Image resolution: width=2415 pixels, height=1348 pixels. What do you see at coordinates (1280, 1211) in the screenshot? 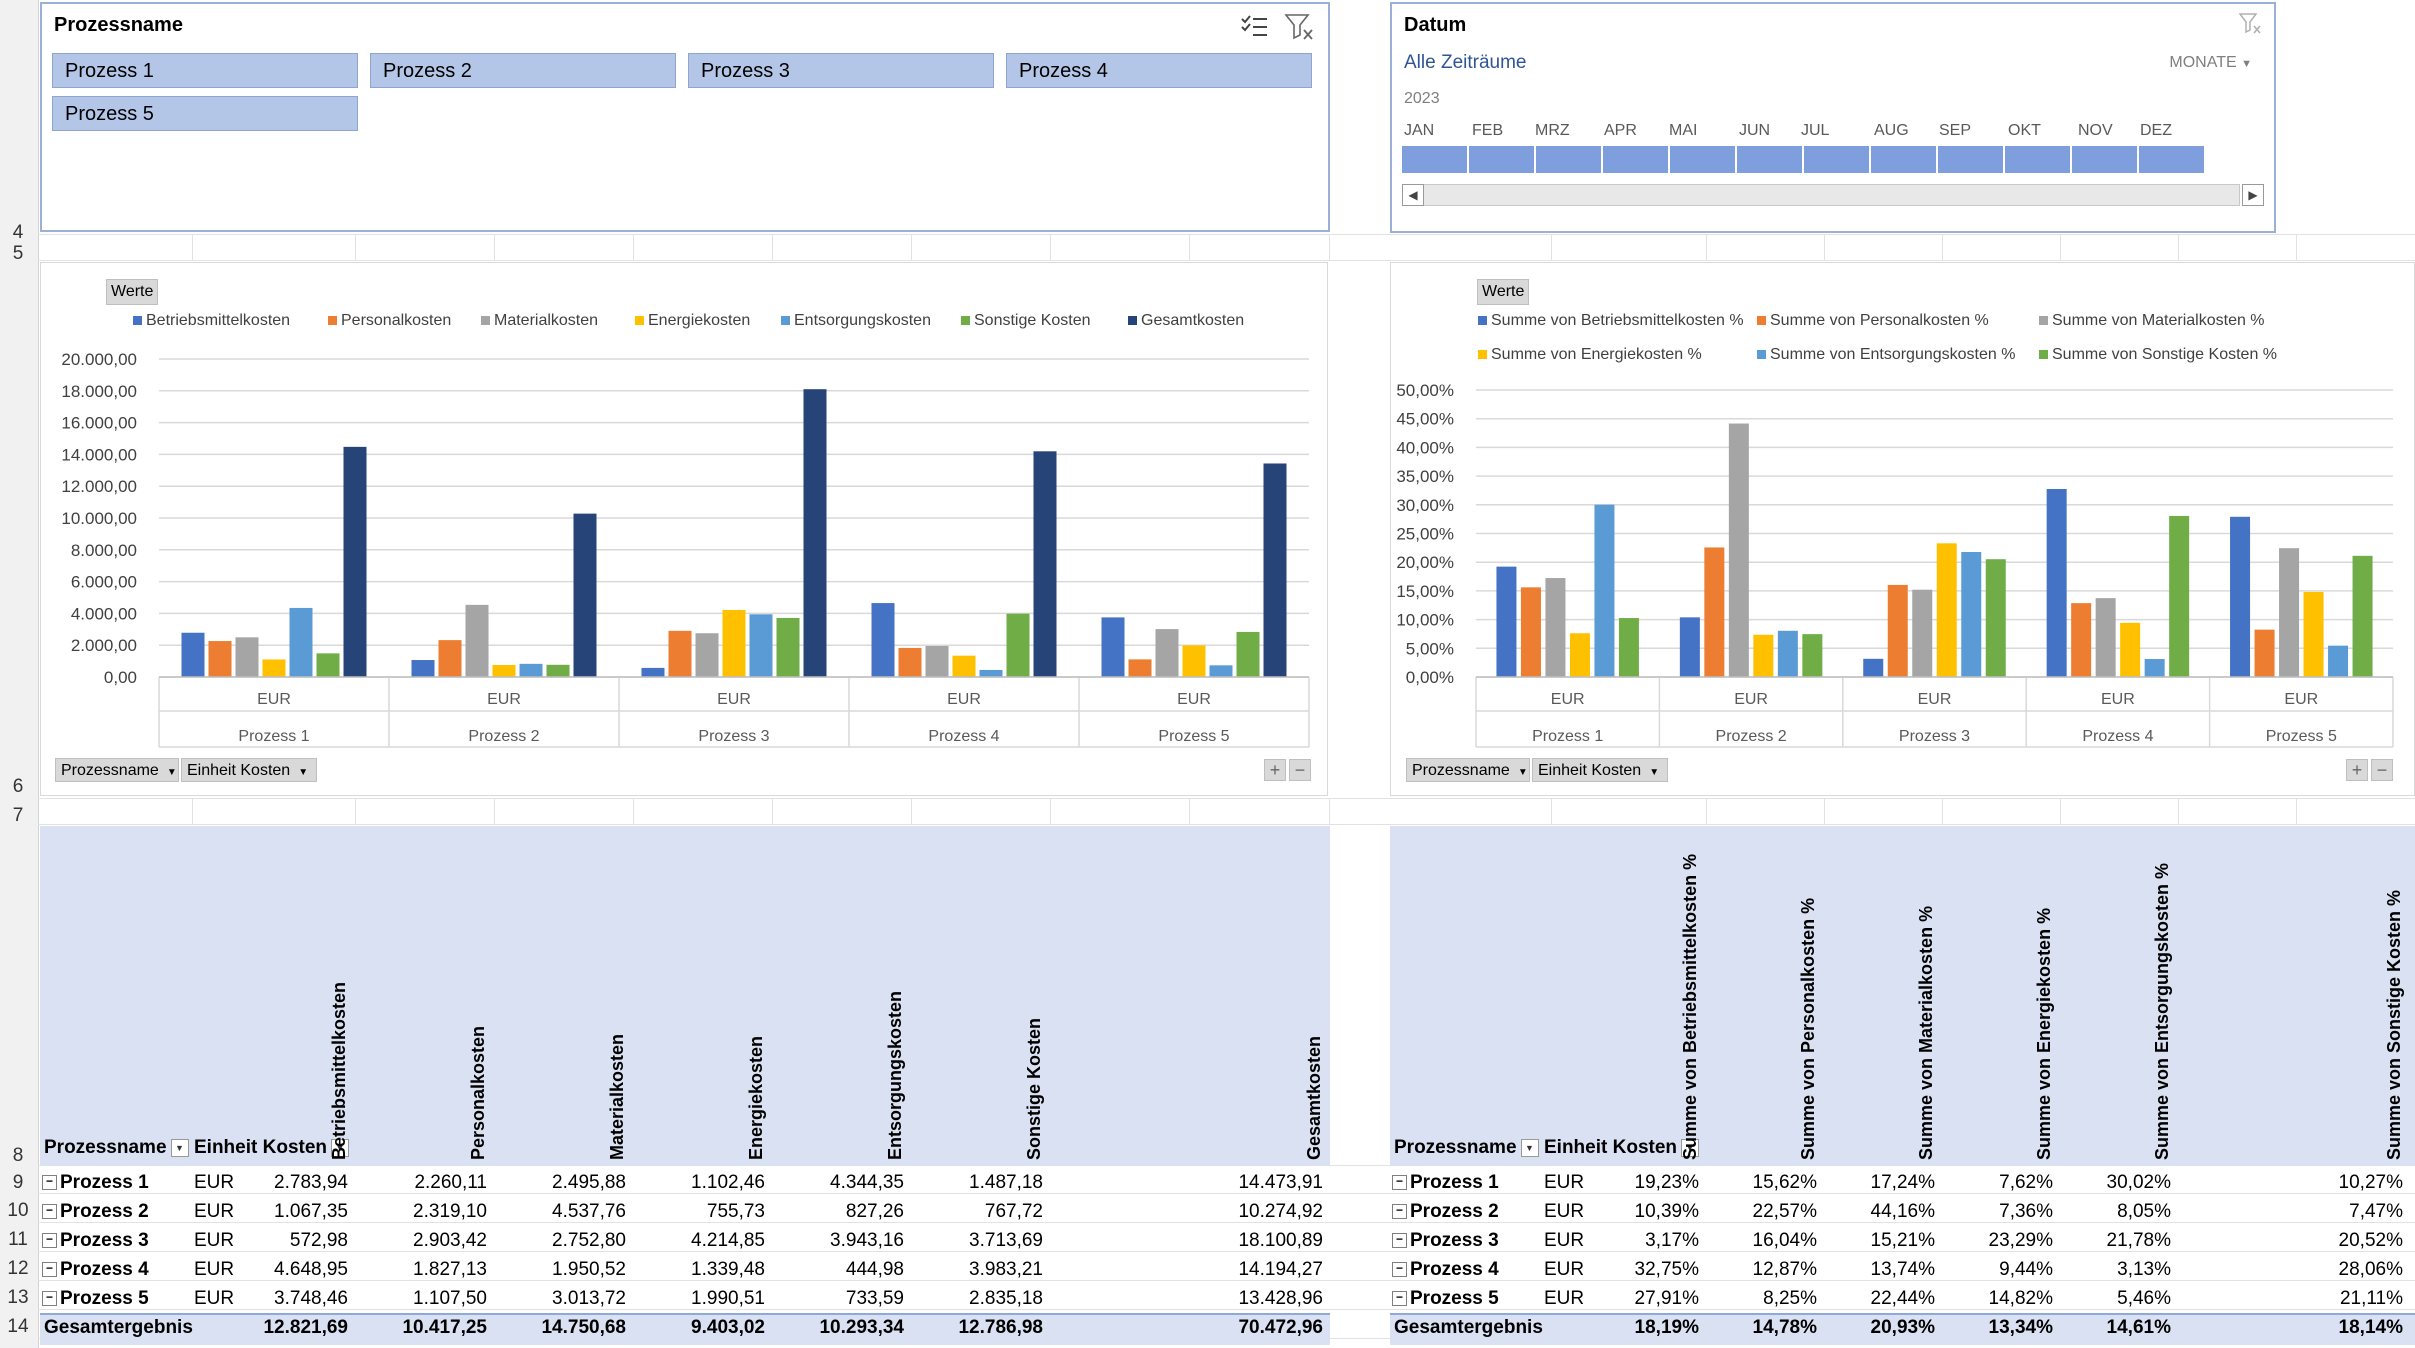
I see `value-cell: 10.274,92` at bounding box center [1280, 1211].